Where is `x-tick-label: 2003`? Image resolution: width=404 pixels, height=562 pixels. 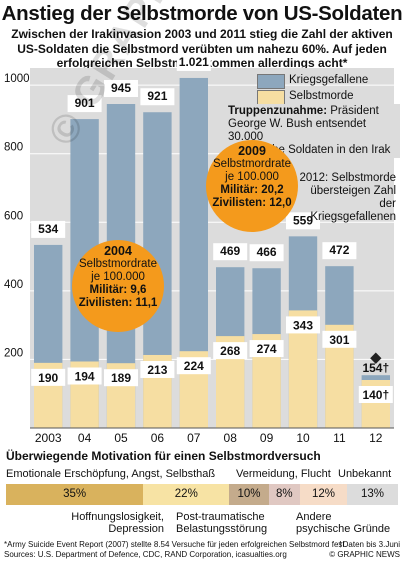 x-tick-label: 2003 is located at coordinates (48, 438).